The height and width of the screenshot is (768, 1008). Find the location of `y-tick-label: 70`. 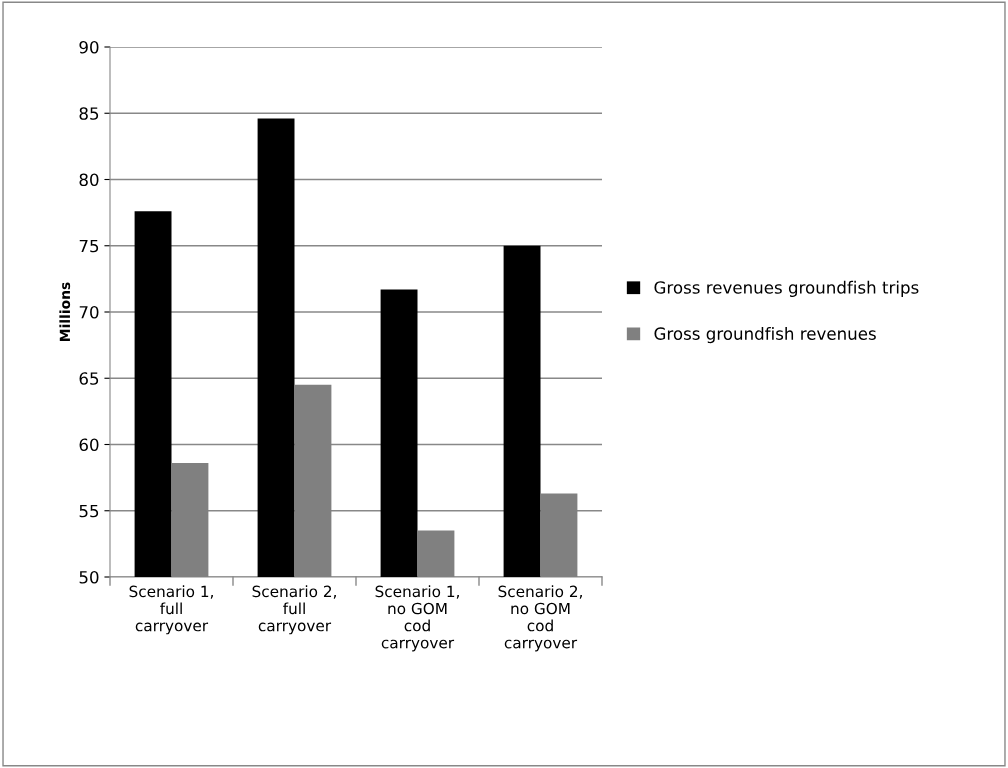

y-tick-label: 70 is located at coordinates (89, 312).